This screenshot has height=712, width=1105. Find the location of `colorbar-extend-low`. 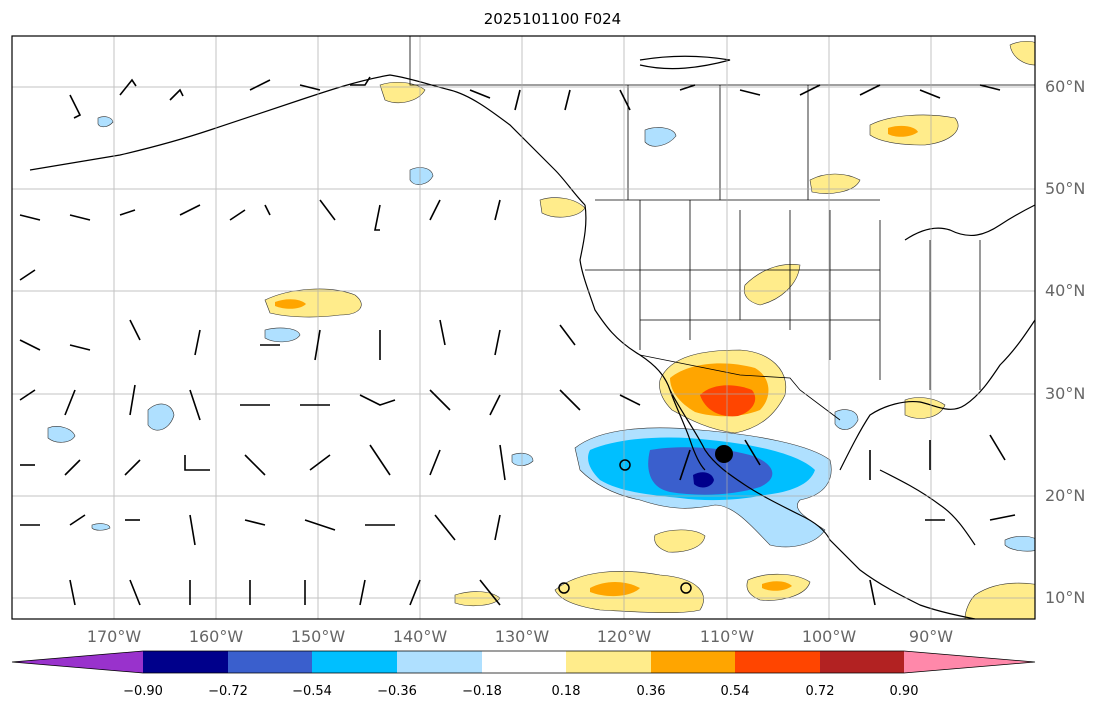

colorbar-extend-low is located at coordinates (77, 662).